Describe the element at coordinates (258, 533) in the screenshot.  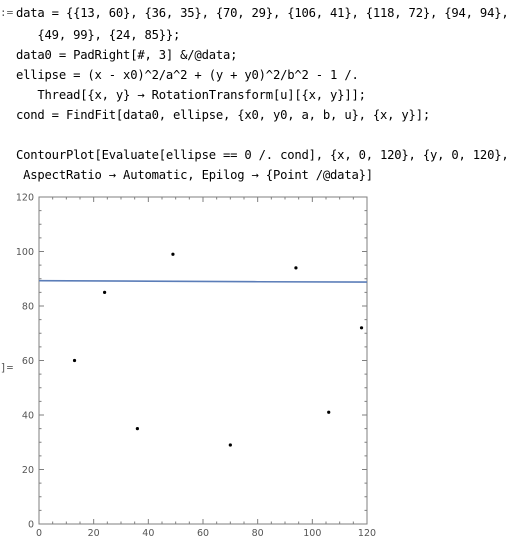
I see `x-tick-label: 80` at that location.